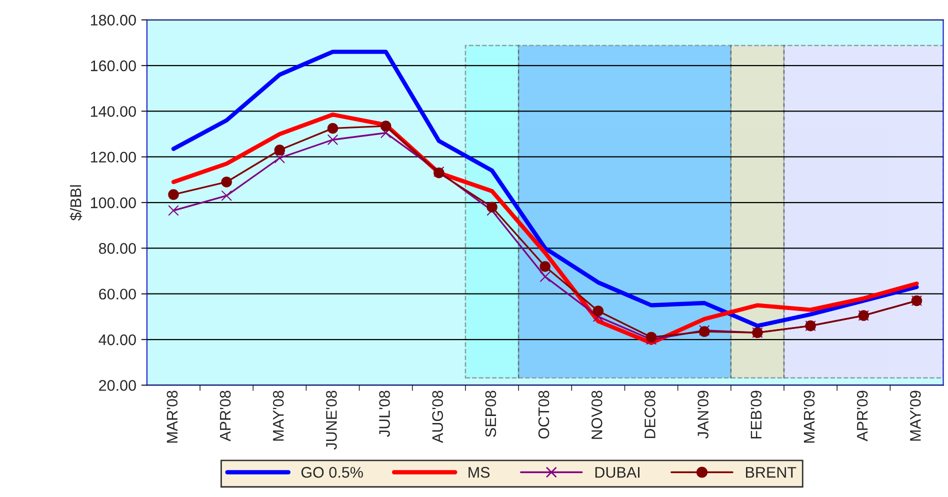  Describe the element at coordinates (117, 294) in the screenshot. I see `y-tick-label: 60.00` at that location.